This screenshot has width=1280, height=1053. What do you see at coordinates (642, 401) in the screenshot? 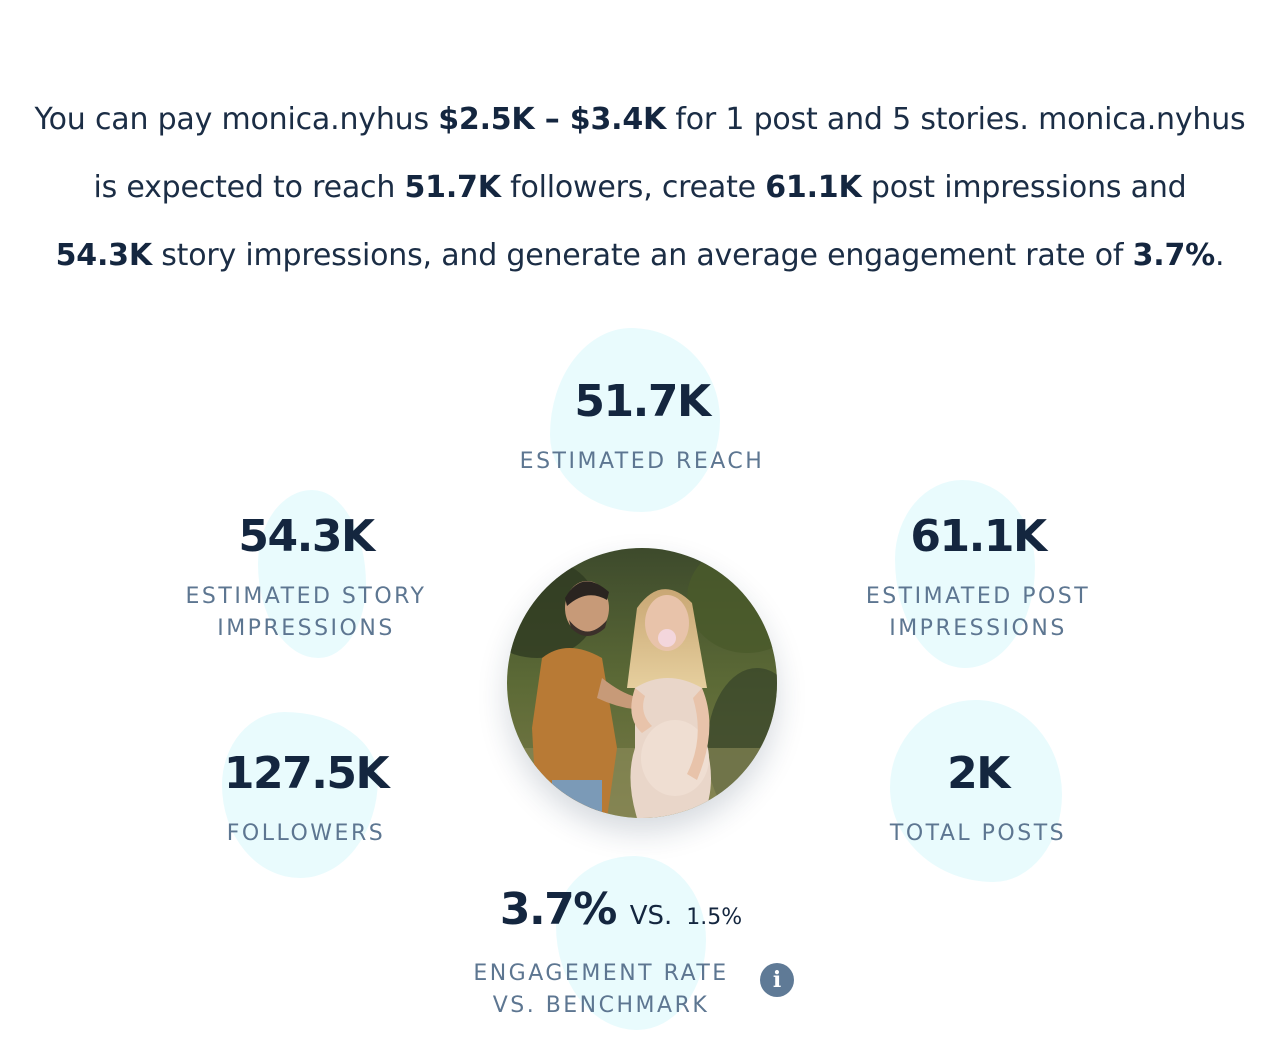
I see `estimated-reach-value: 51.7K` at bounding box center [642, 401].